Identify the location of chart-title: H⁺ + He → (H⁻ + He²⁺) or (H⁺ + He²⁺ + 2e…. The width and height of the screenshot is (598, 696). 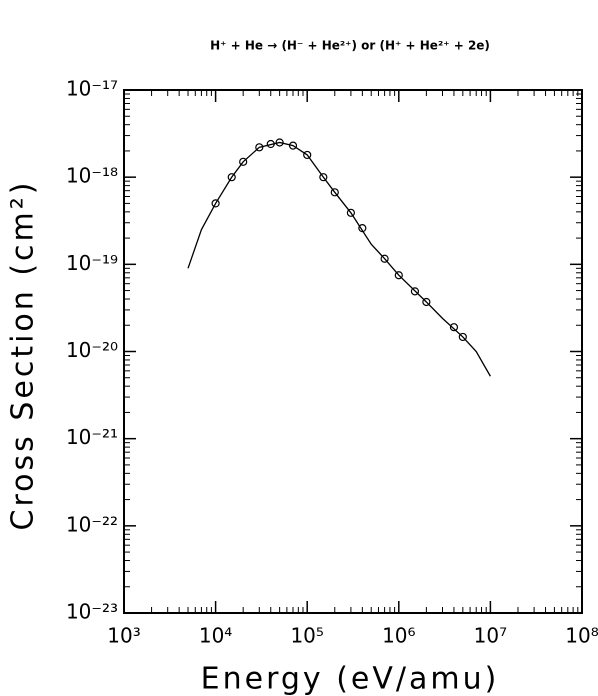
(350, 46).